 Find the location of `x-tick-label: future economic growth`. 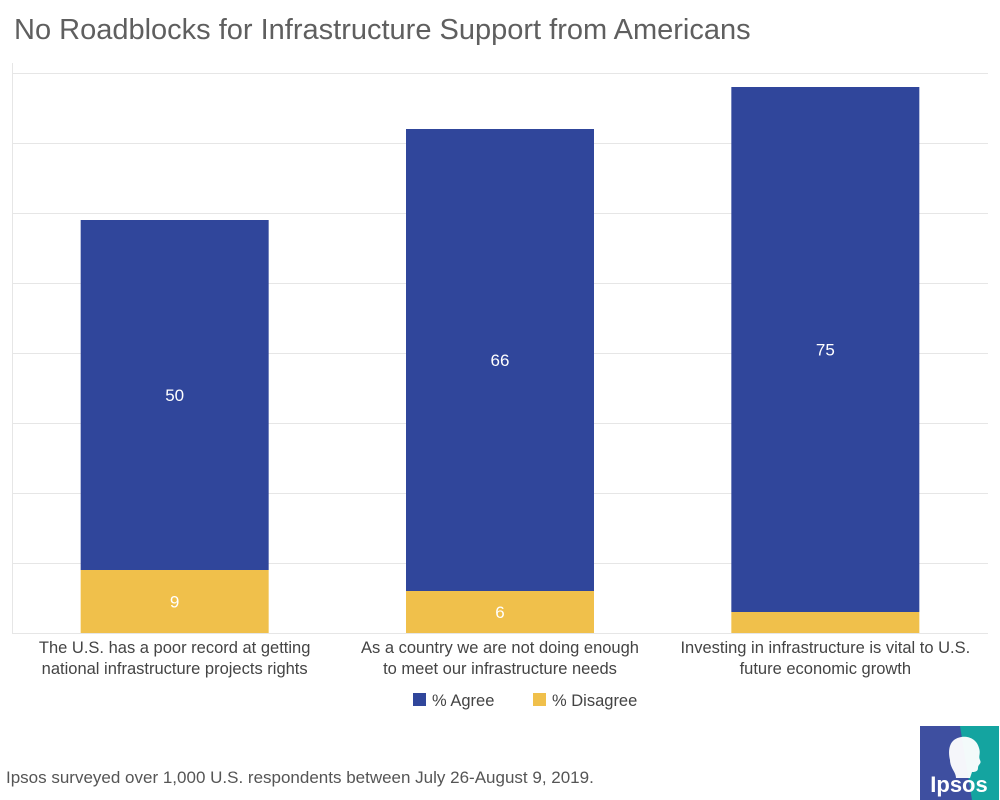

x-tick-label: future economic growth is located at coordinates (826, 669).